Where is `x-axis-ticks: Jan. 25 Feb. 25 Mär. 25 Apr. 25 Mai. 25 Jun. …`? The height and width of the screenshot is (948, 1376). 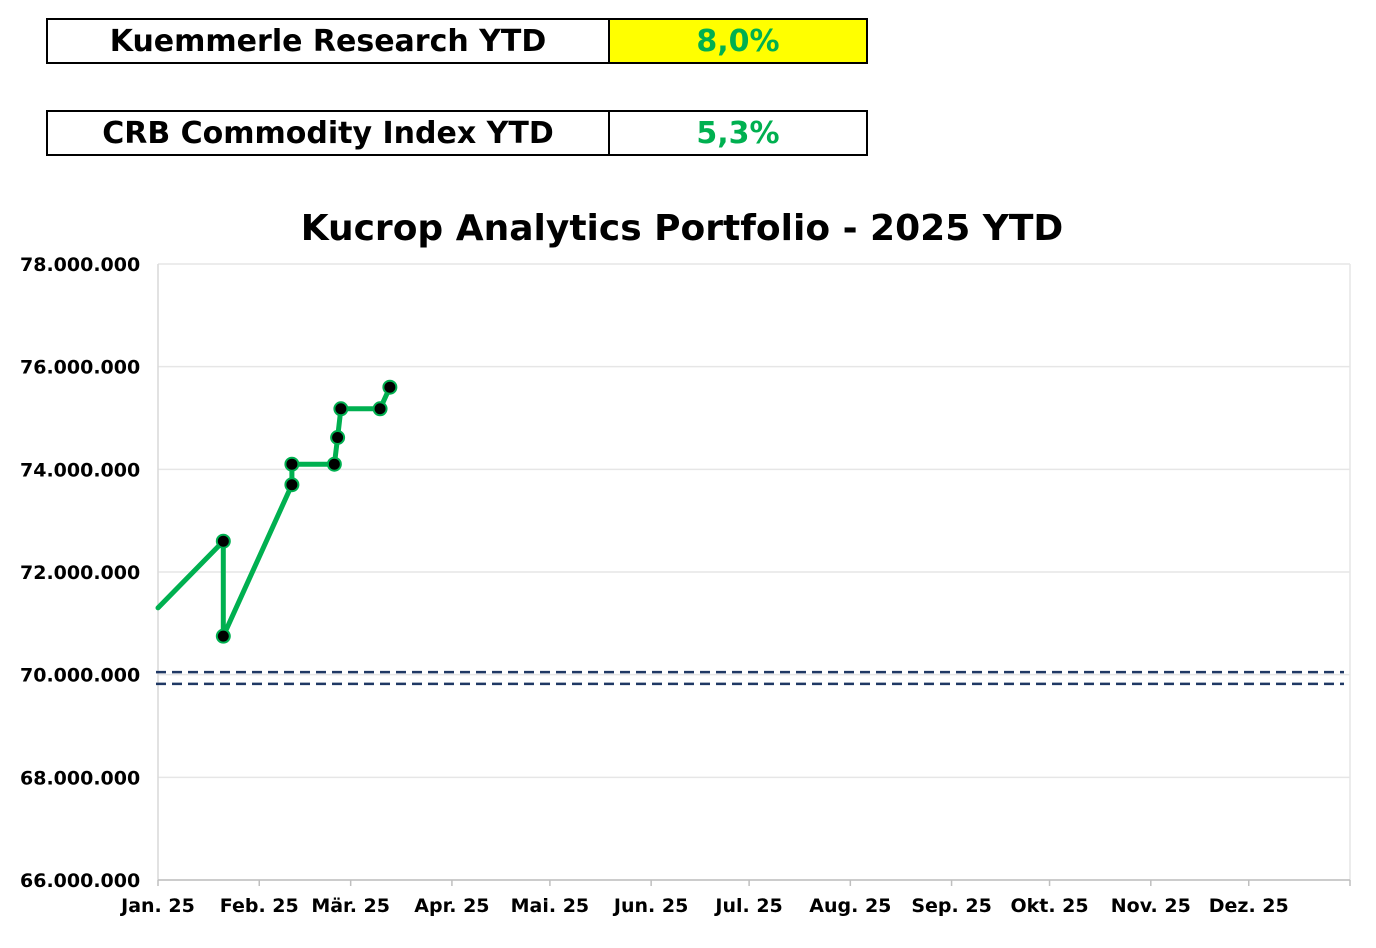
x-axis-ticks: Jan. 25 Feb. 25 Mär. 25 Apr. 25 Mai. 25 Jun. … is located at coordinates (704, 906).